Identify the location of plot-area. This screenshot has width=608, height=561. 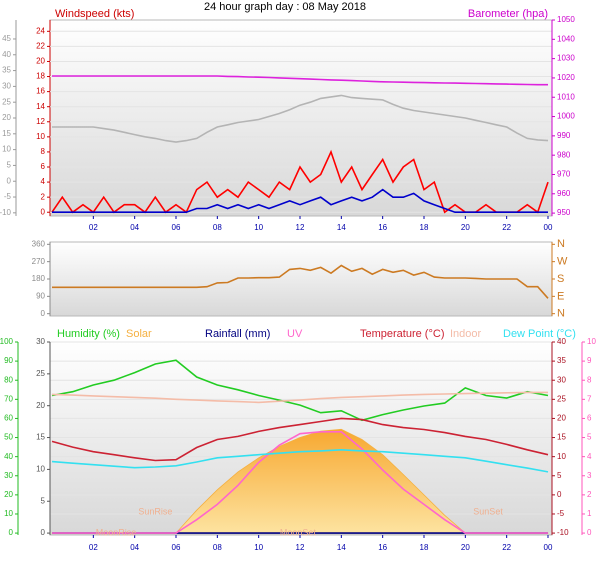
(301, 279).